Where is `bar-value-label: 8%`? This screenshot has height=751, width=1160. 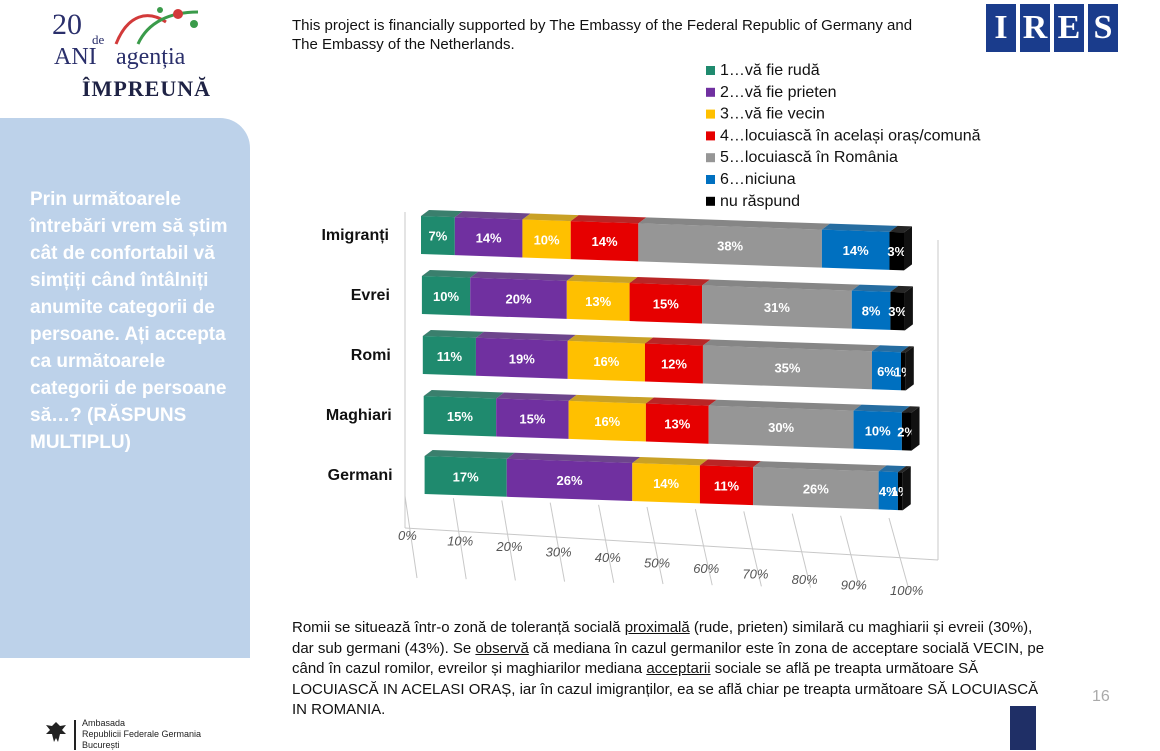
bar-value-label: 8% is located at coordinates (871, 310).